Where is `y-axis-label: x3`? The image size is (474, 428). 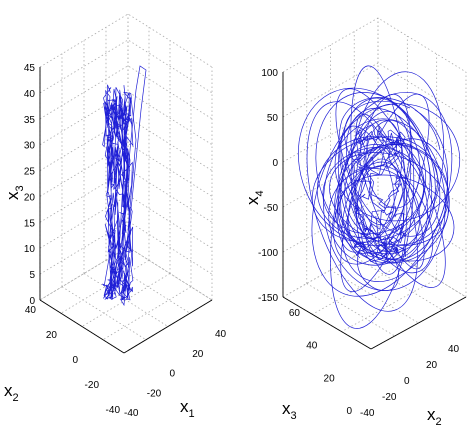
y-axis-label: x3 is located at coordinates (289, 410).